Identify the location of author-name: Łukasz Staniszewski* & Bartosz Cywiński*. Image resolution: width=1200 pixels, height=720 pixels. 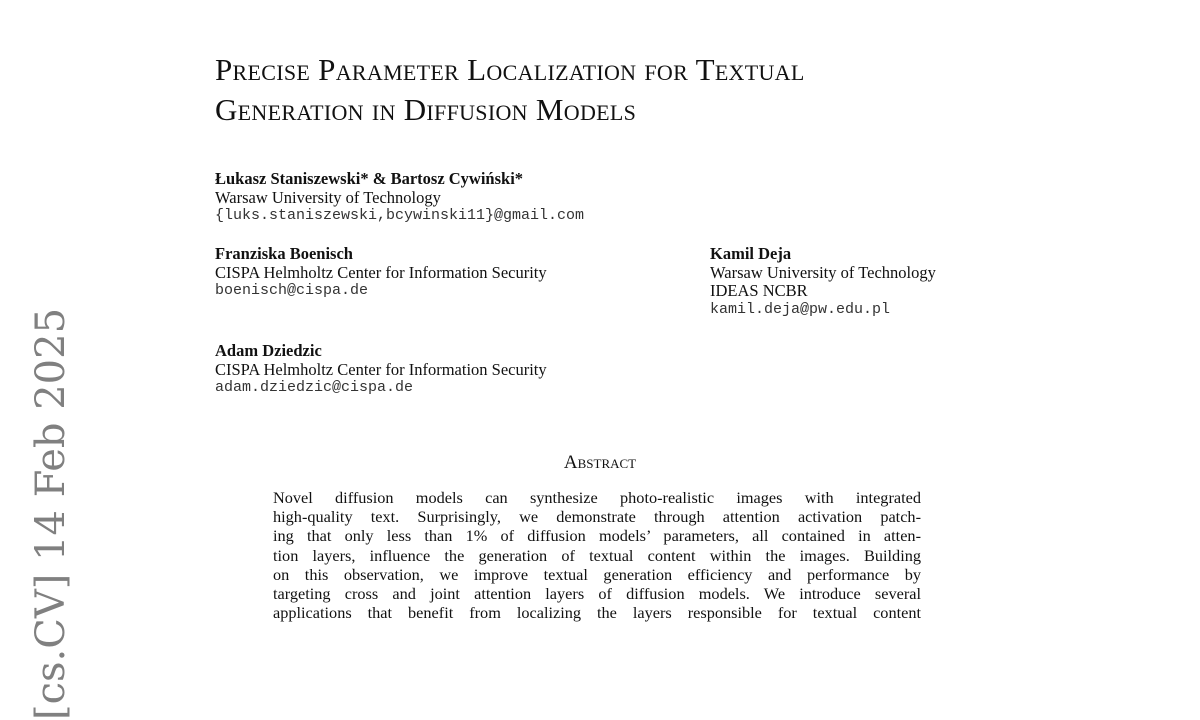
(369, 178).